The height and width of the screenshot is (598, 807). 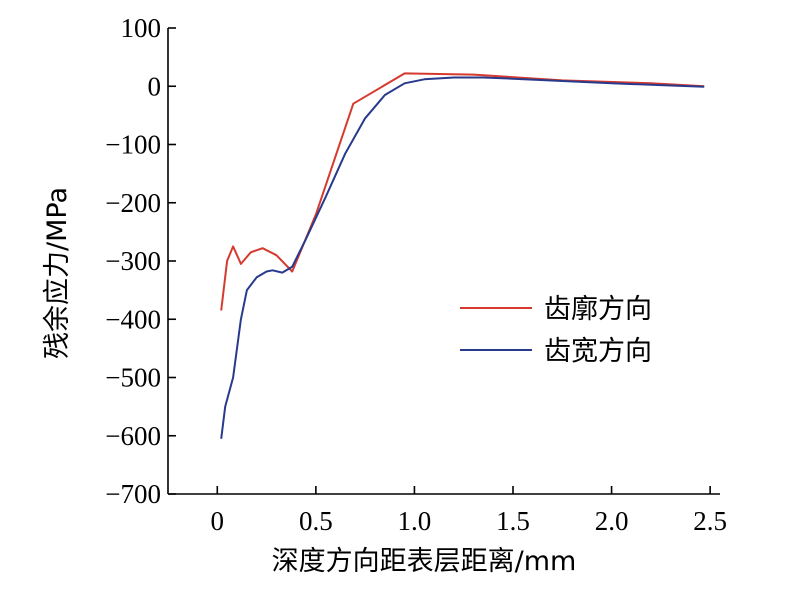 I want to click on y-tick-label: 0, so click(x=155, y=86).